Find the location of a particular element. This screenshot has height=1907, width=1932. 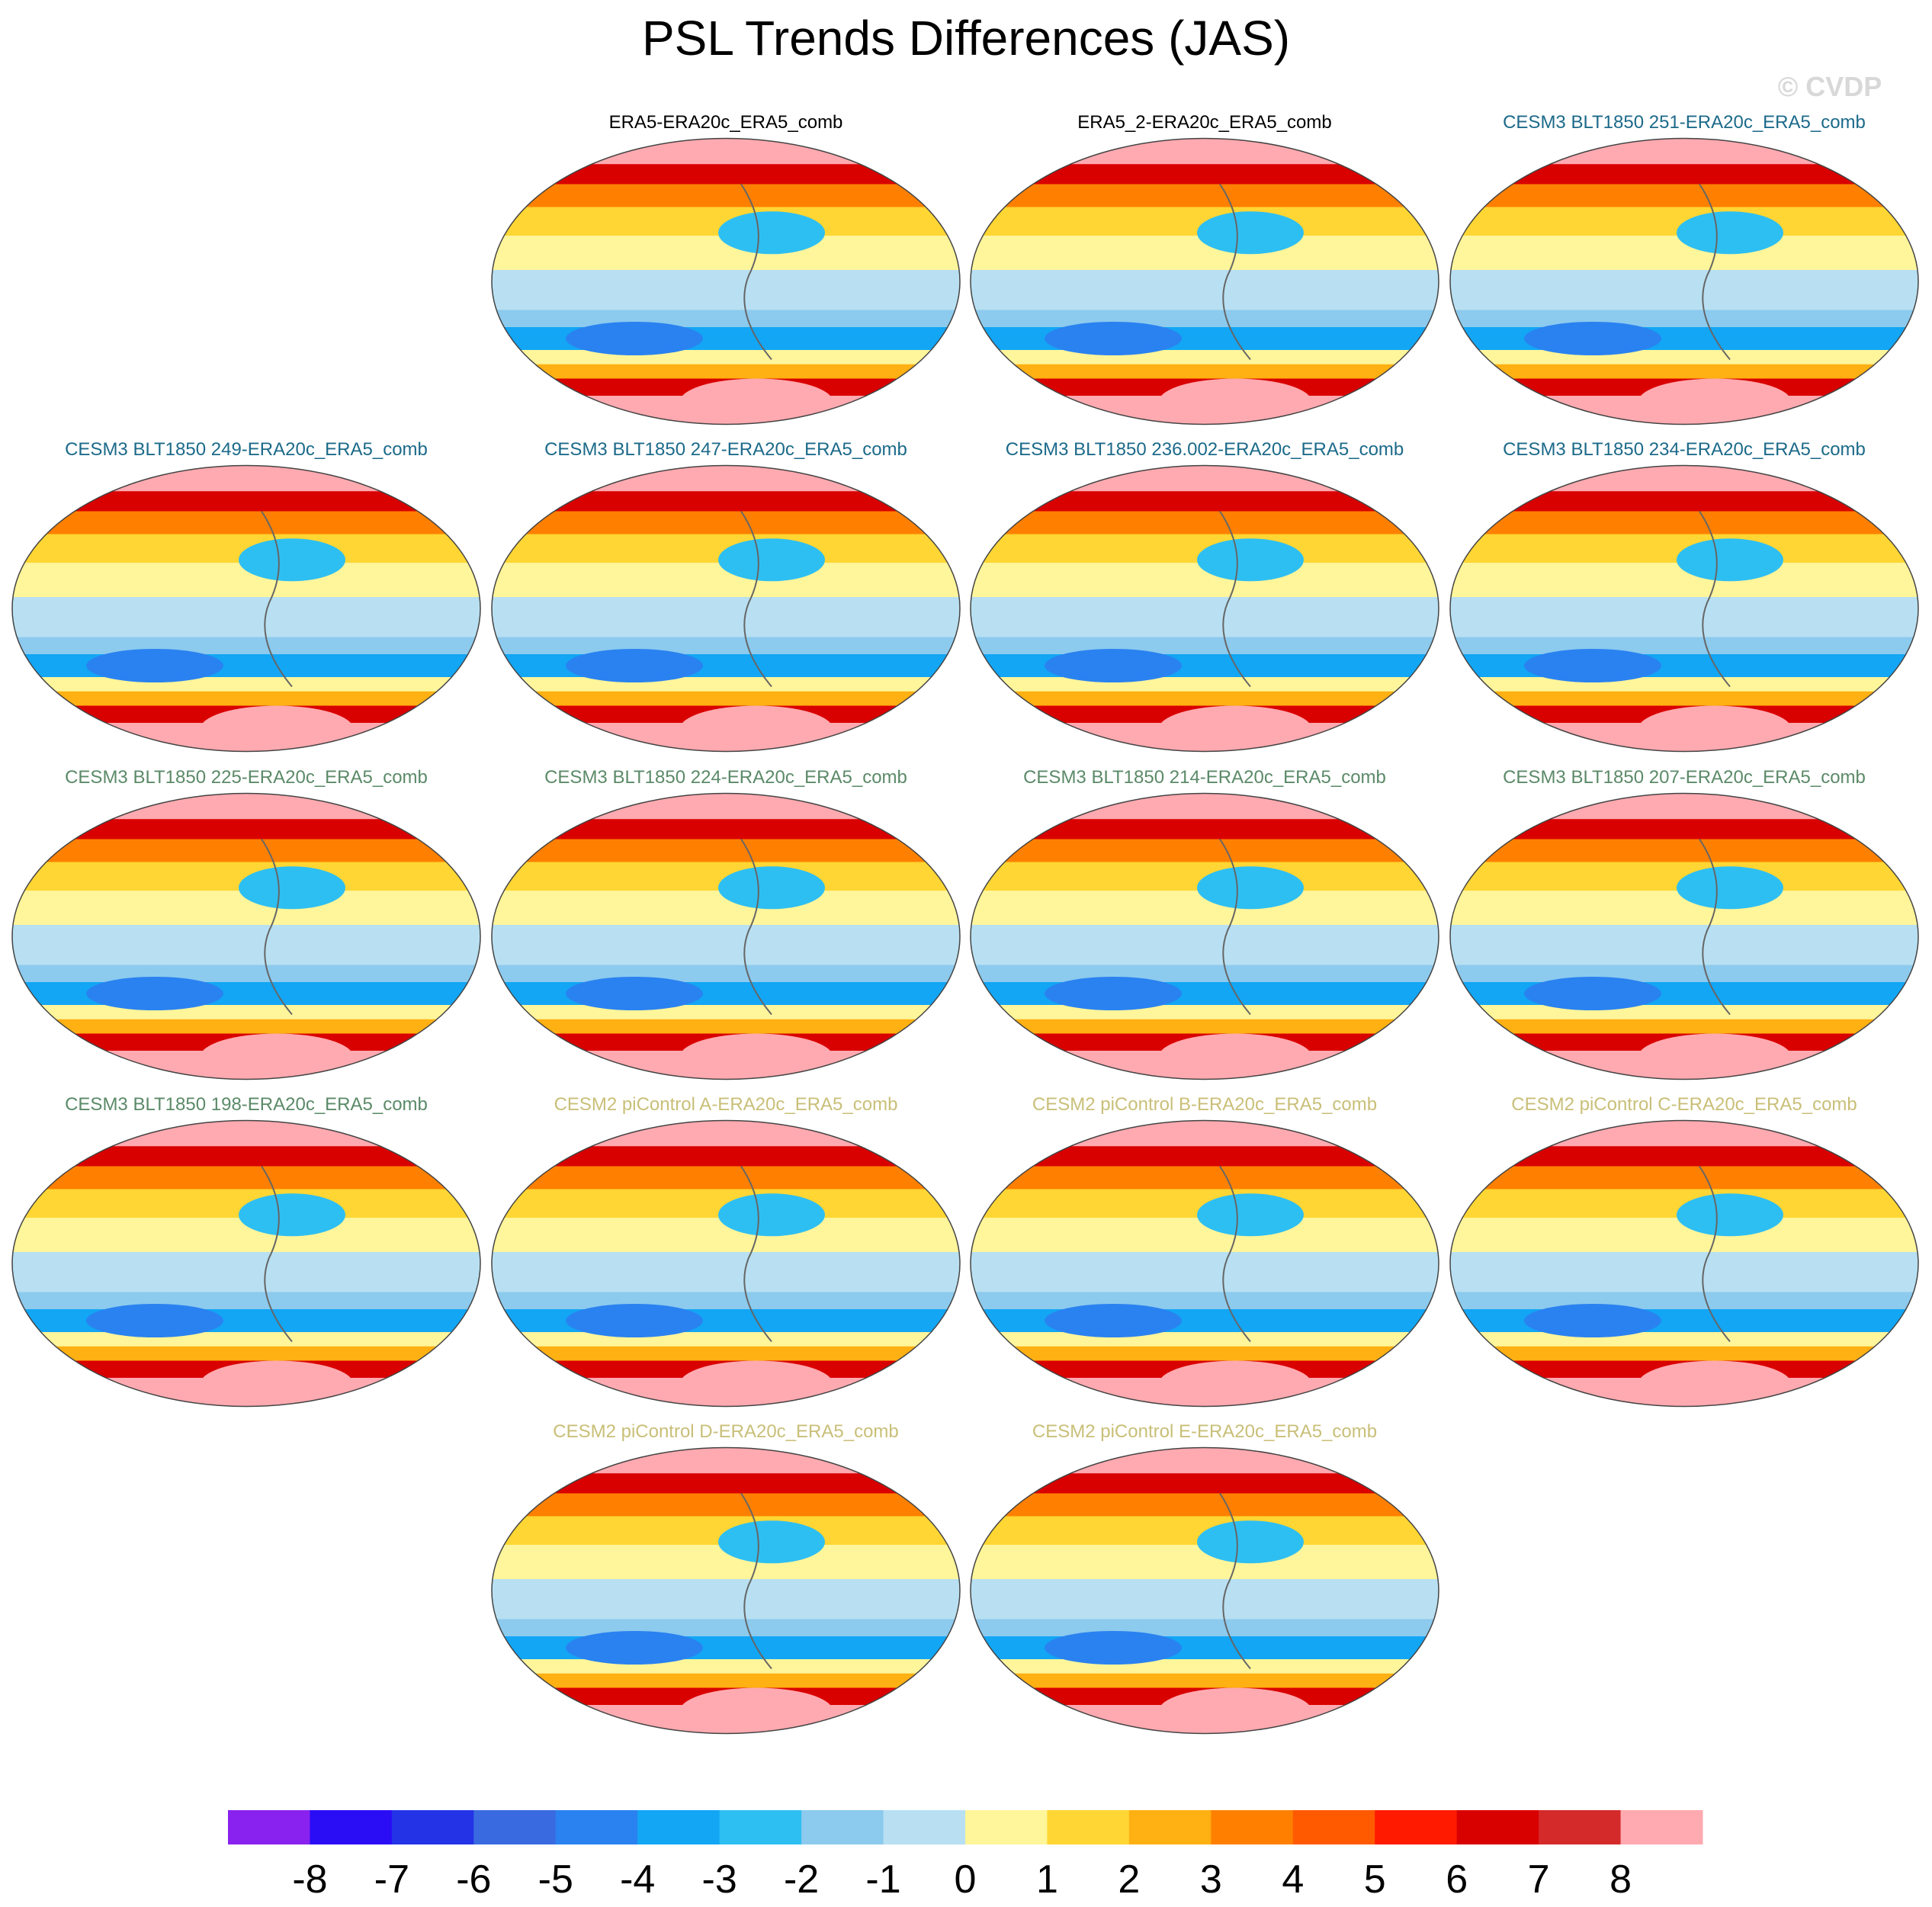

panel-title: ERA5-ERA20c_ERA5_comb is located at coordinates (726, 122).